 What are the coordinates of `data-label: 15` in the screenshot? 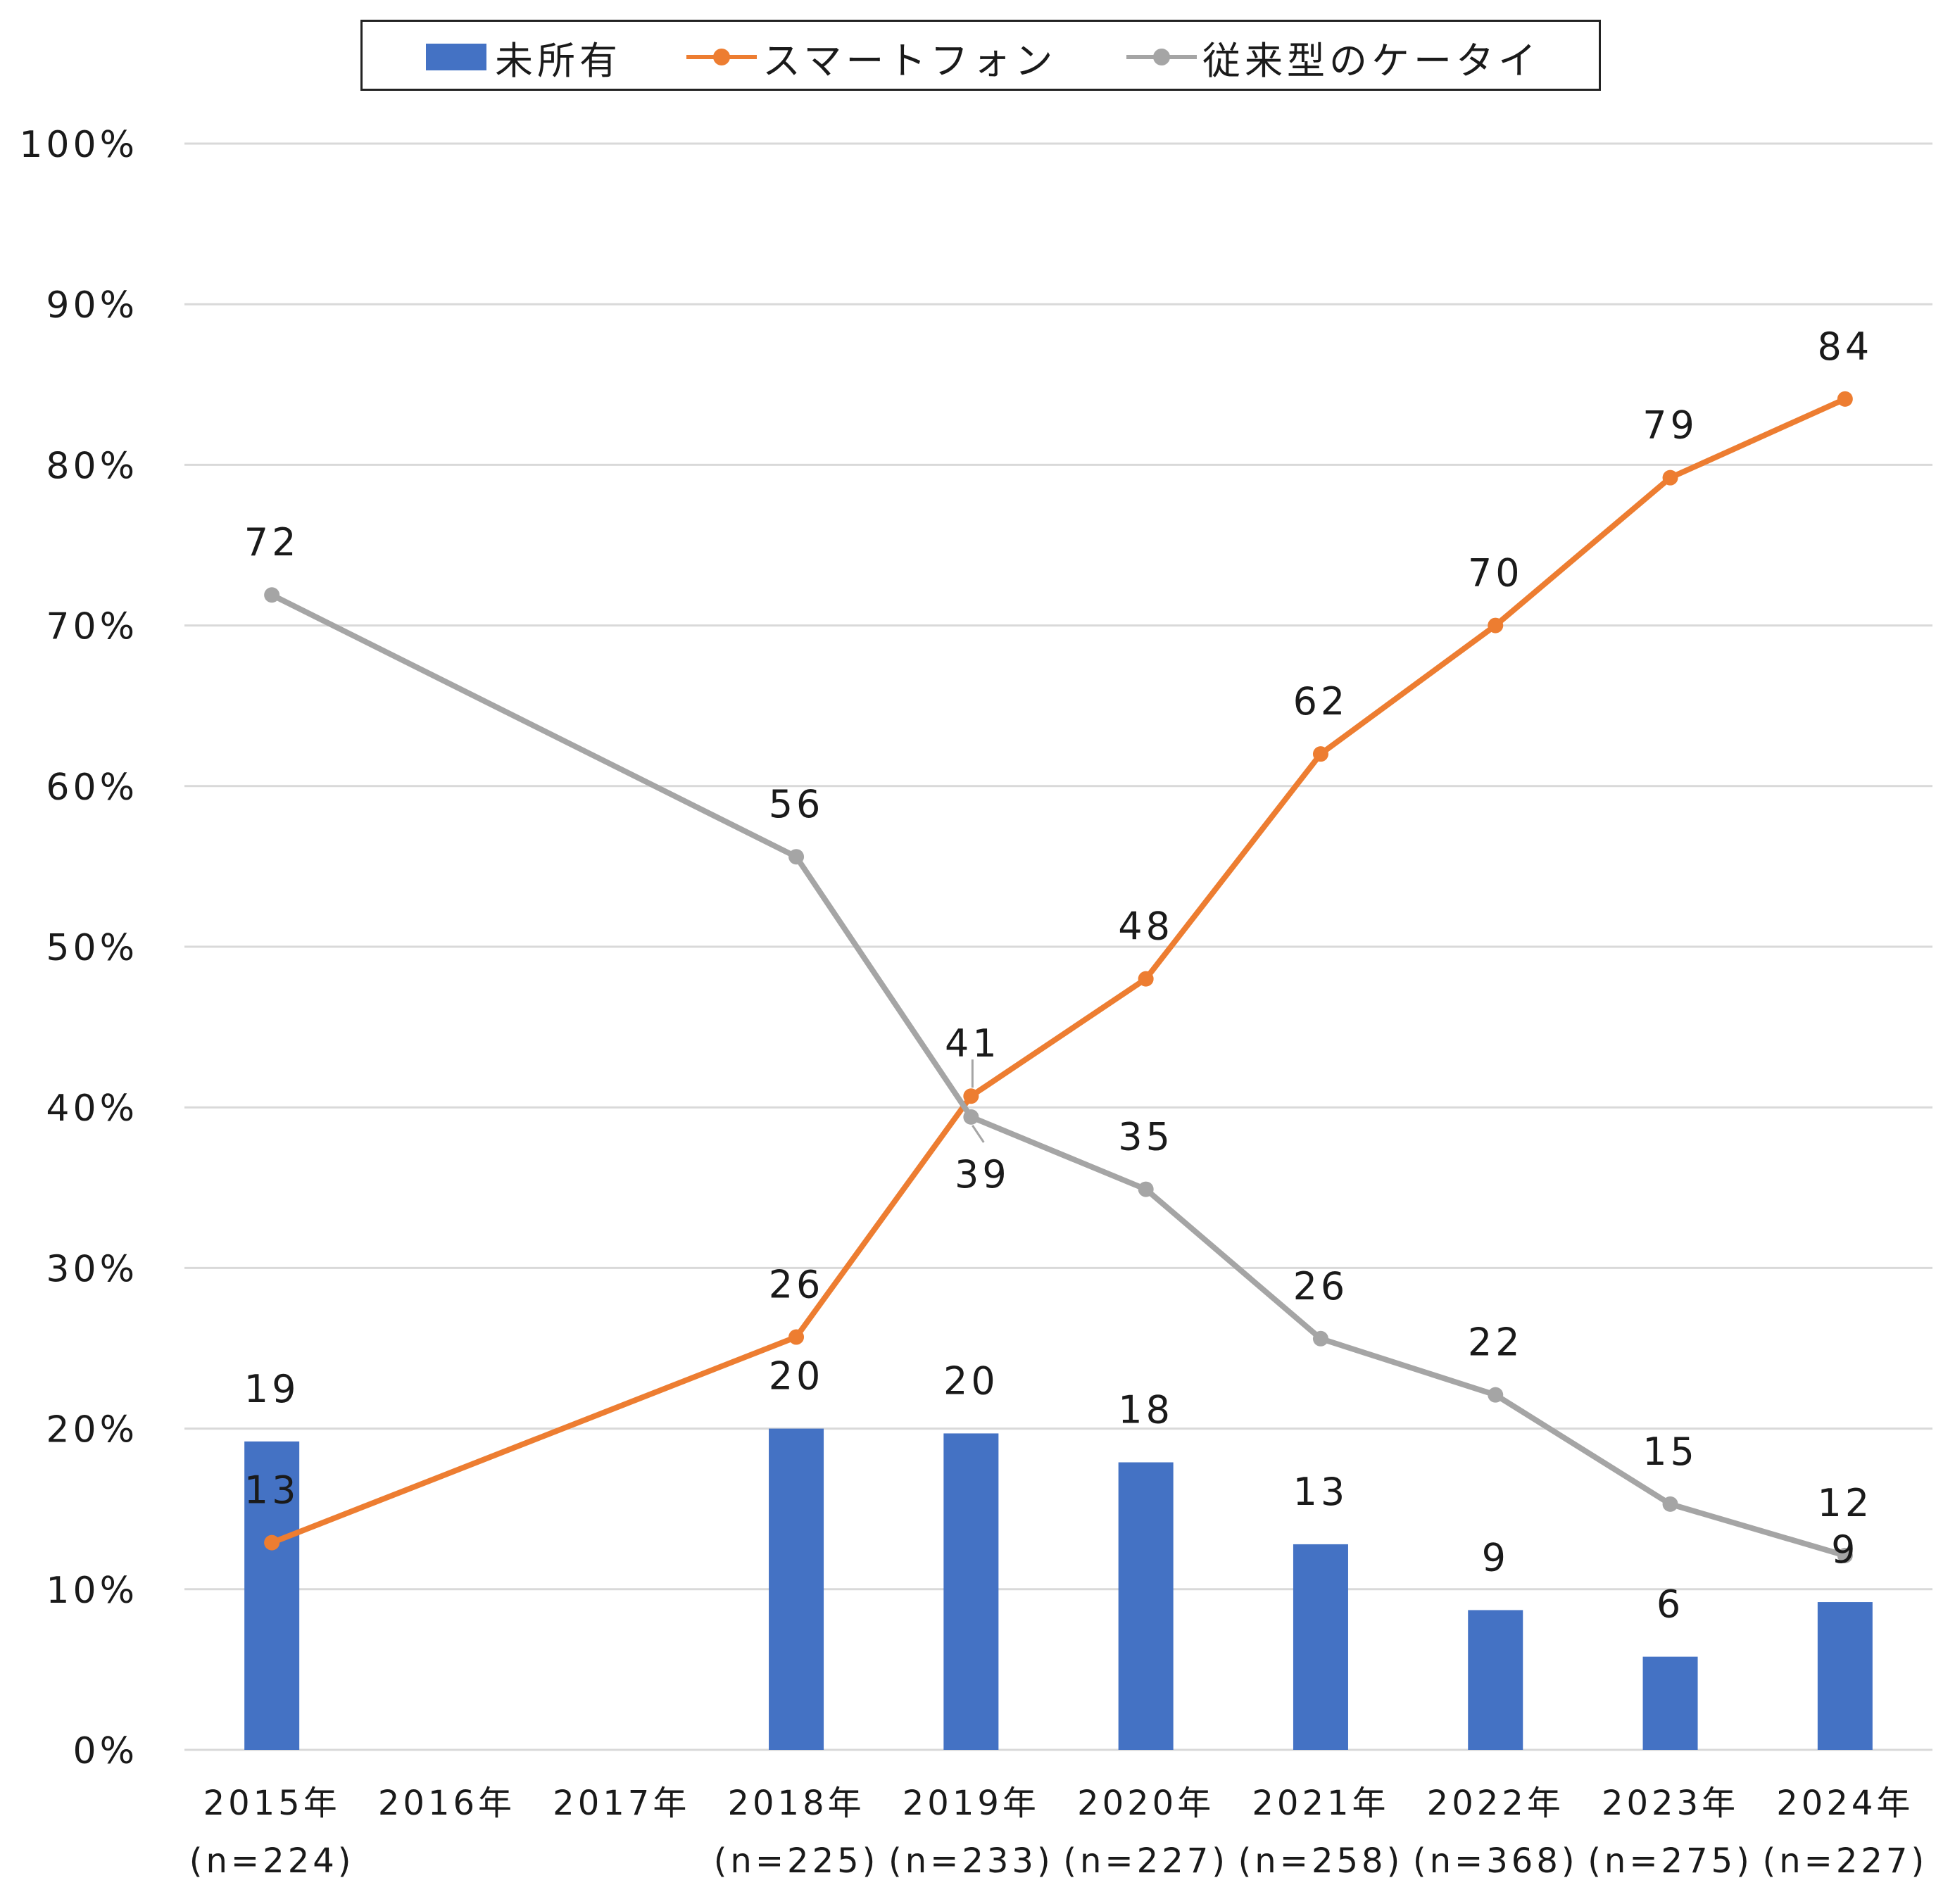 It's located at (1670, 1452).